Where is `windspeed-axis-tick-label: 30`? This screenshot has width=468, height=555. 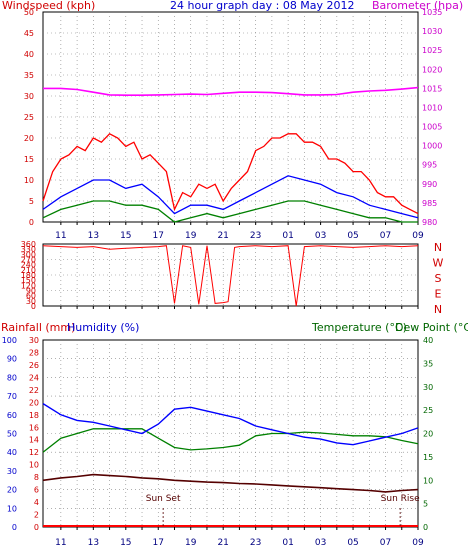
windspeed-axis-tick-label: 30 is located at coordinates (29, 96).